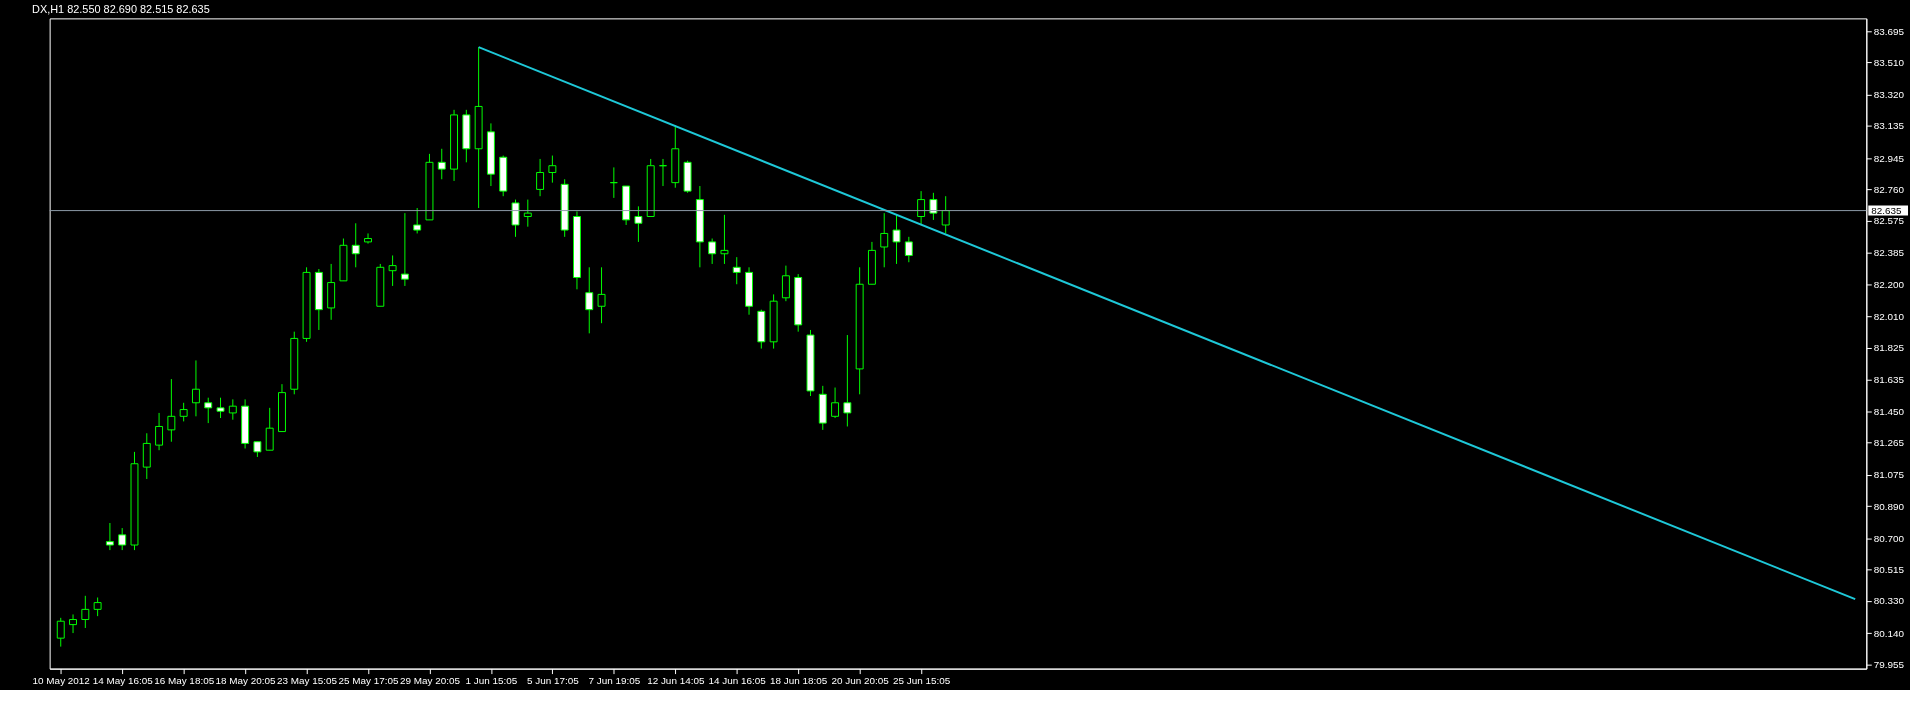 The image size is (1910, 702). Describe the element at coordinates (121, 9) in the screenshot. I see `chart-title: DX,H1 82.550 82.690 82.515 82.635` at that location.